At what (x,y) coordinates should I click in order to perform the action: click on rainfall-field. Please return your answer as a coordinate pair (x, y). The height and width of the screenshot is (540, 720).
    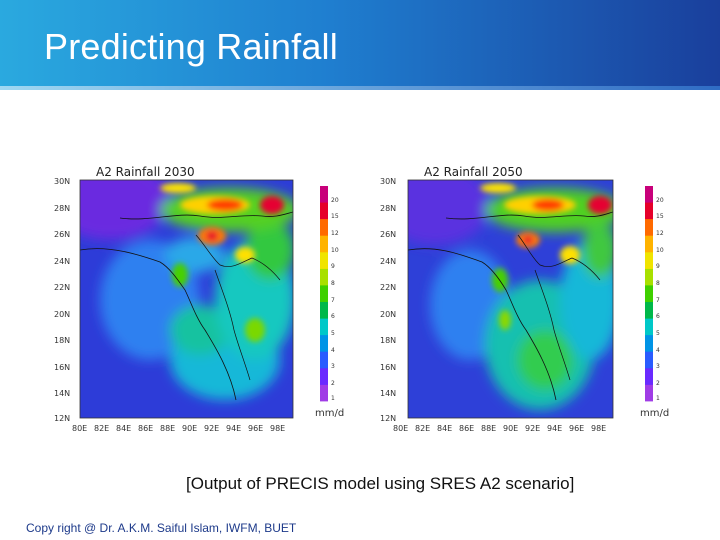
    Looking at the image, I should click on (510, 299).